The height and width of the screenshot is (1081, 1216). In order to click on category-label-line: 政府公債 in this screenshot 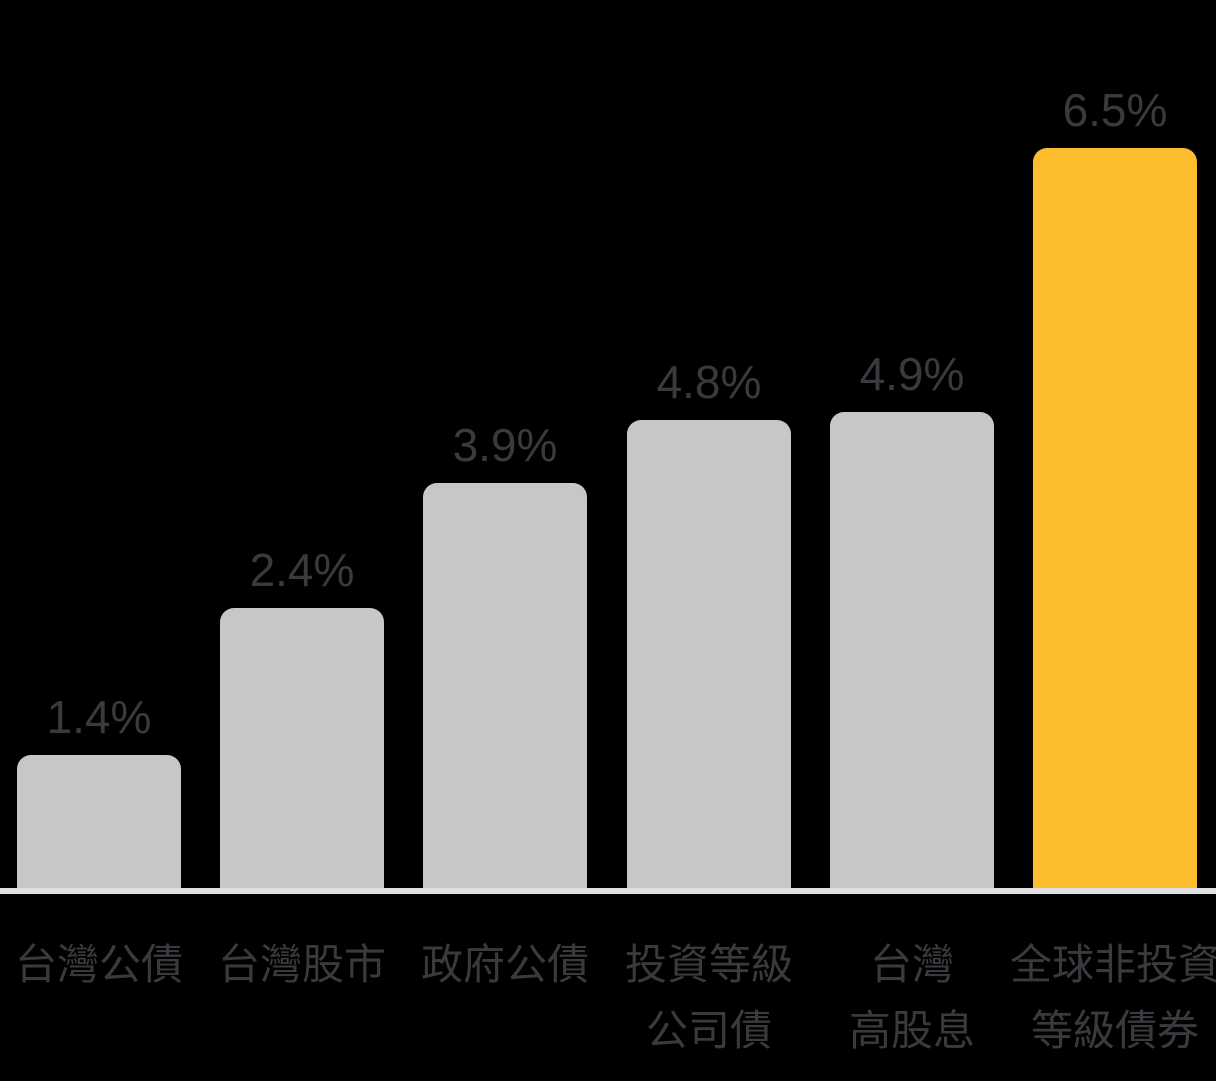, I will do `click(505, 964)`.